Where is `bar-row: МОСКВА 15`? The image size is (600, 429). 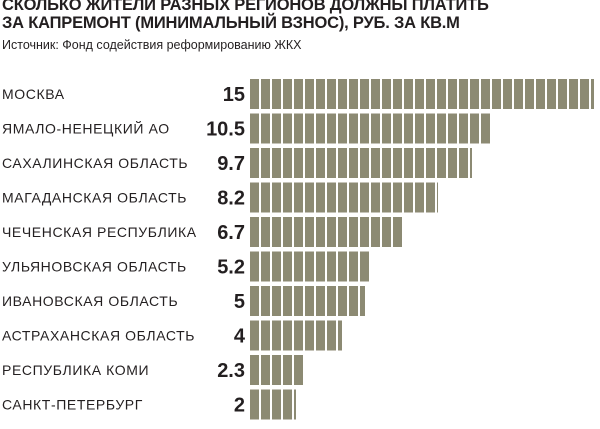
bar-row: МОСКВА 15 is located at coordinates (298, 94).